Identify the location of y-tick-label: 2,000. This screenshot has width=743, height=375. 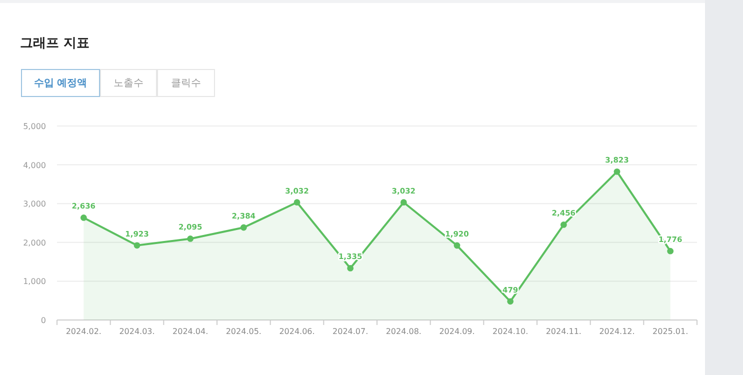
(34, 243).